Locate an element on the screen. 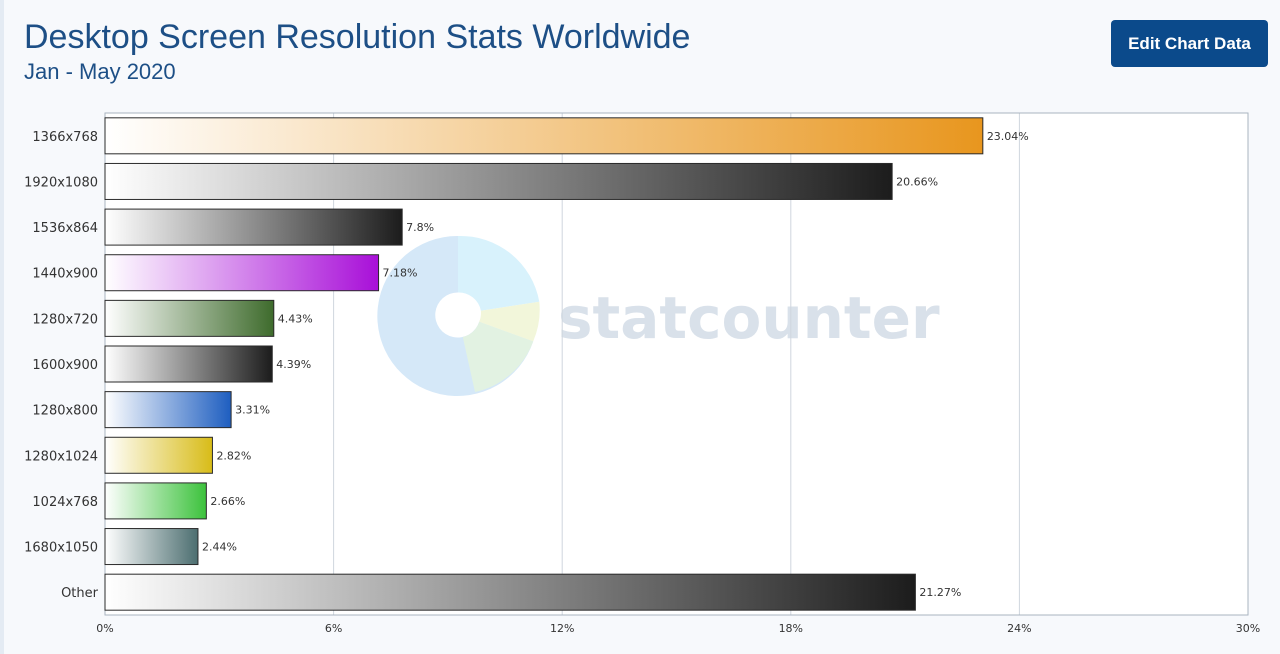 This screenshot has height=654, width=1280. x-tick-label: 12% is located at coordinates (562, 628).